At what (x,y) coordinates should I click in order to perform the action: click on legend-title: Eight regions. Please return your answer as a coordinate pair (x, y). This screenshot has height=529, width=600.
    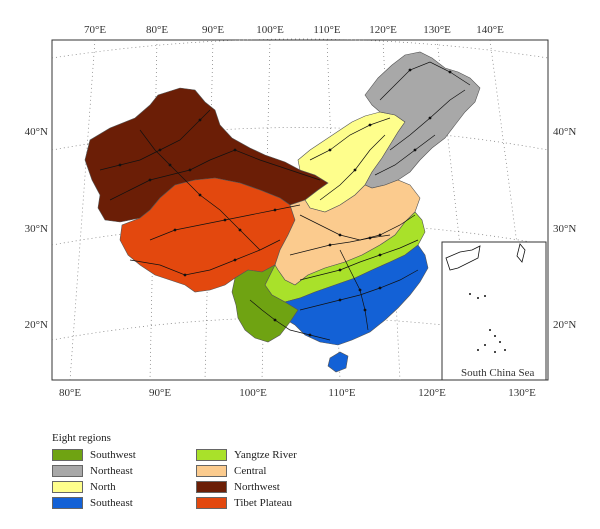
    Looking at the image, I should click on (81, 438).